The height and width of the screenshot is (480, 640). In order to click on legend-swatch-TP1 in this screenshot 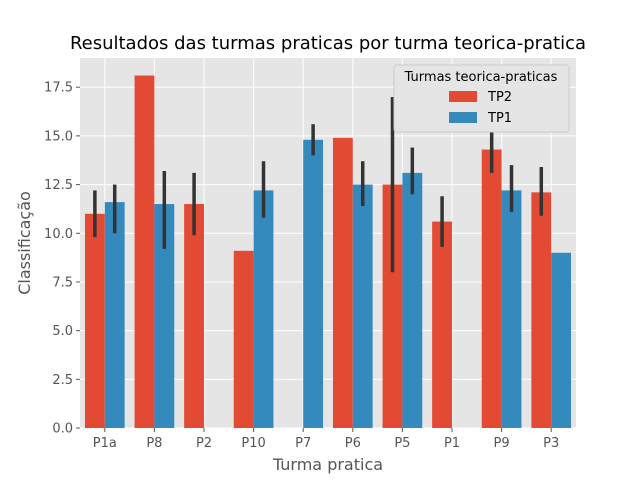, I will do `click(463, 117)`.